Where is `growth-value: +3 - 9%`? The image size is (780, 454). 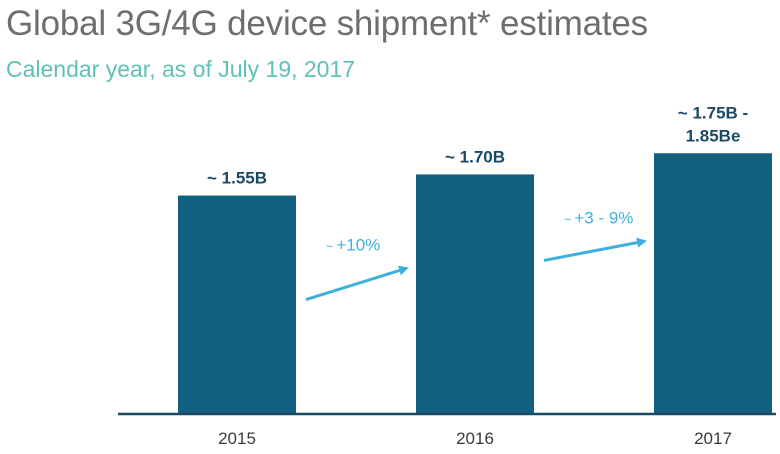
growth-value: +3 - 9% is located at coordinates (603, 217).